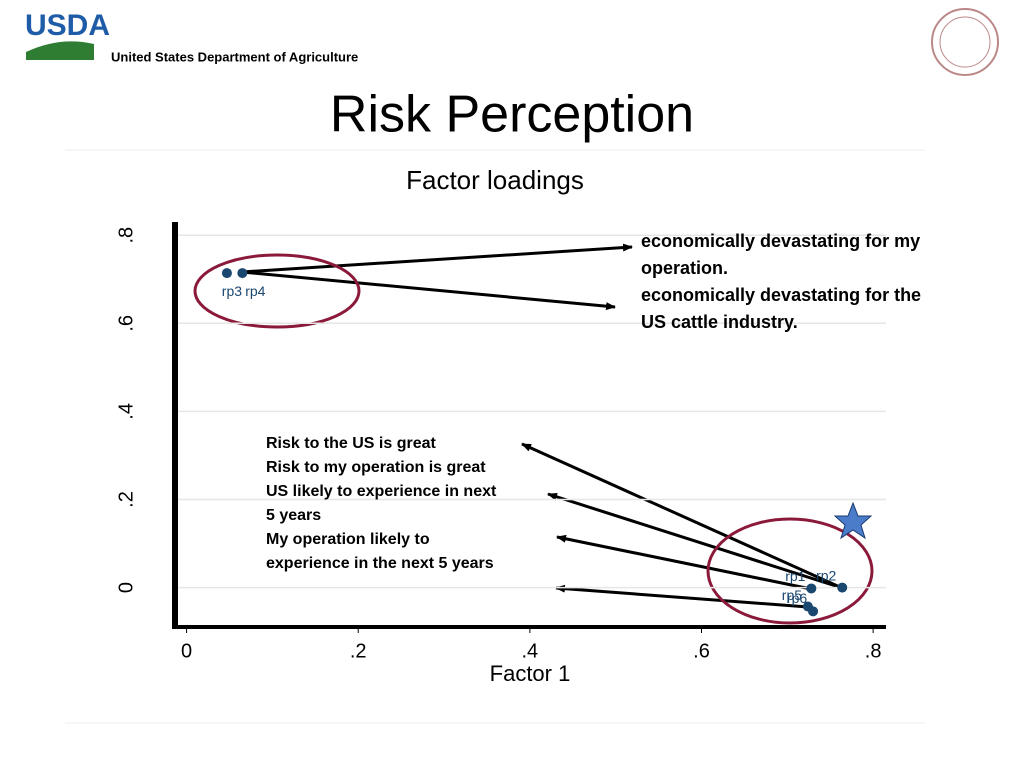 This screenshot has height=768, width=1024. I want to click on university-seal-inner, so click(965, 42).